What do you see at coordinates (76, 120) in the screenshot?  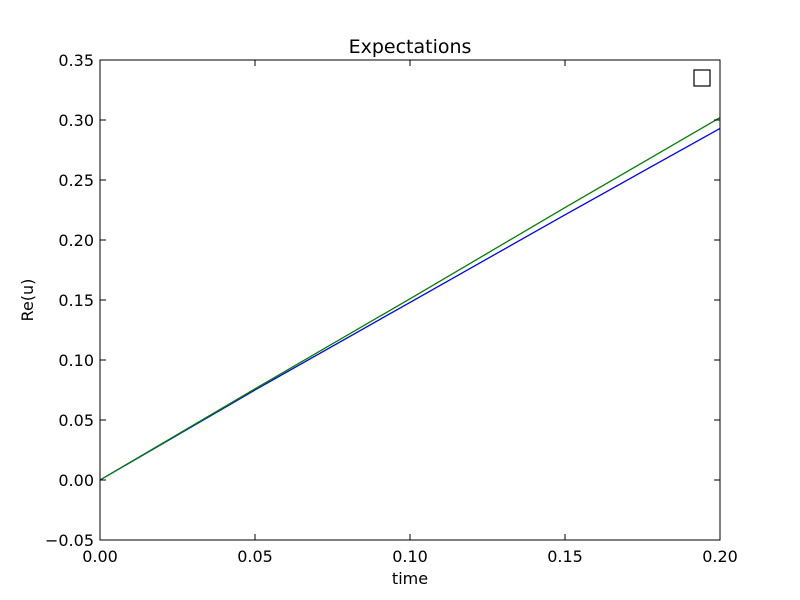 I see `y-tick-label: 0.30` at bounding box center [76, 120].